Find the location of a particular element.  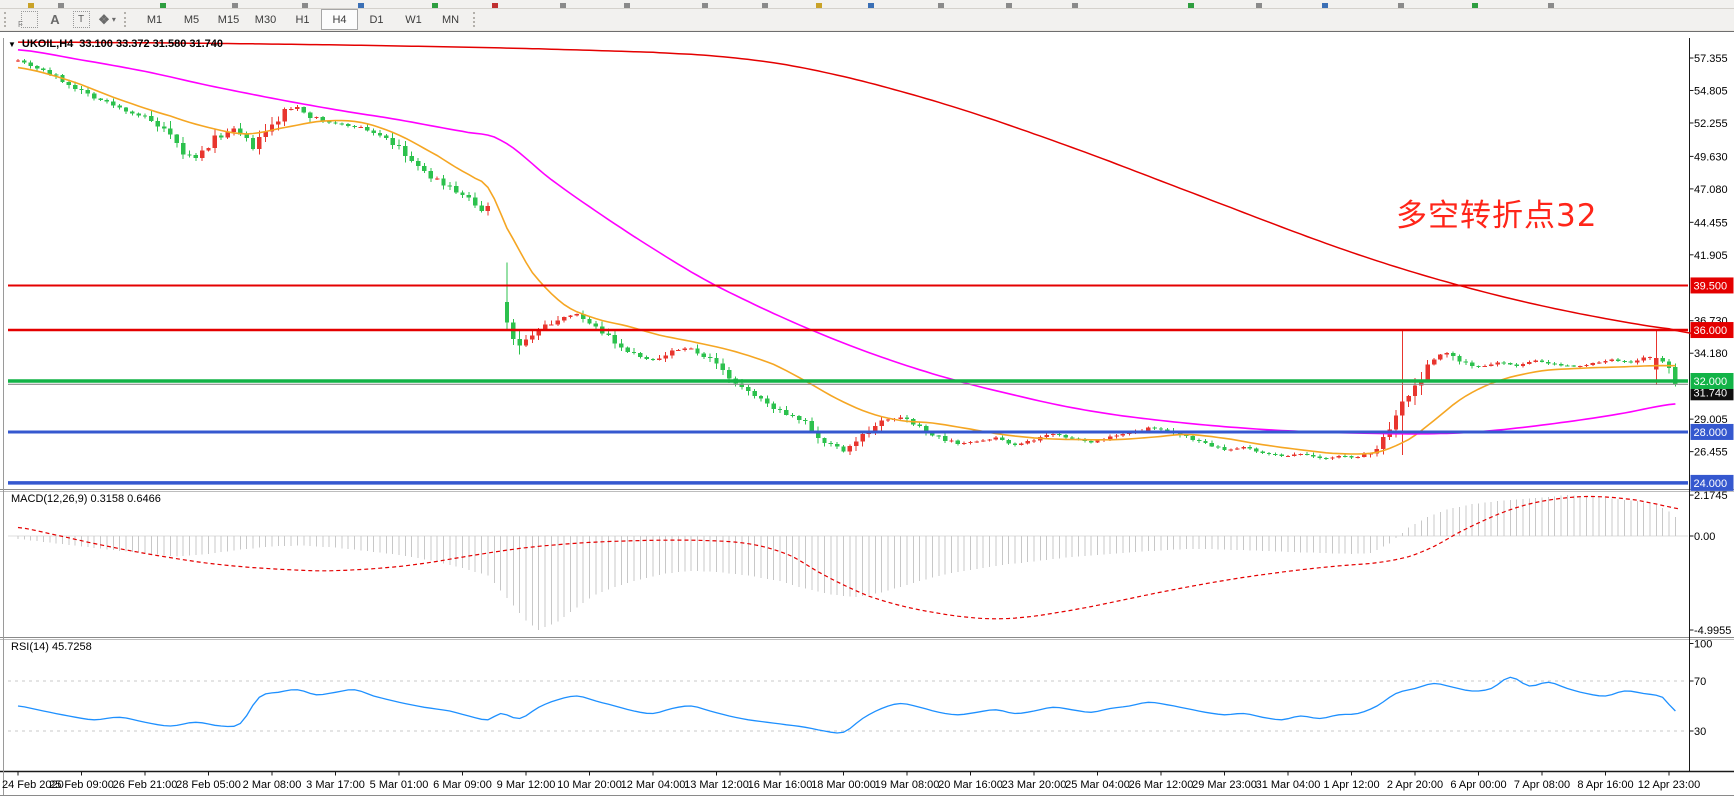

svg-text: 26 Feb 21:00 is located at coordinates (145, 785).